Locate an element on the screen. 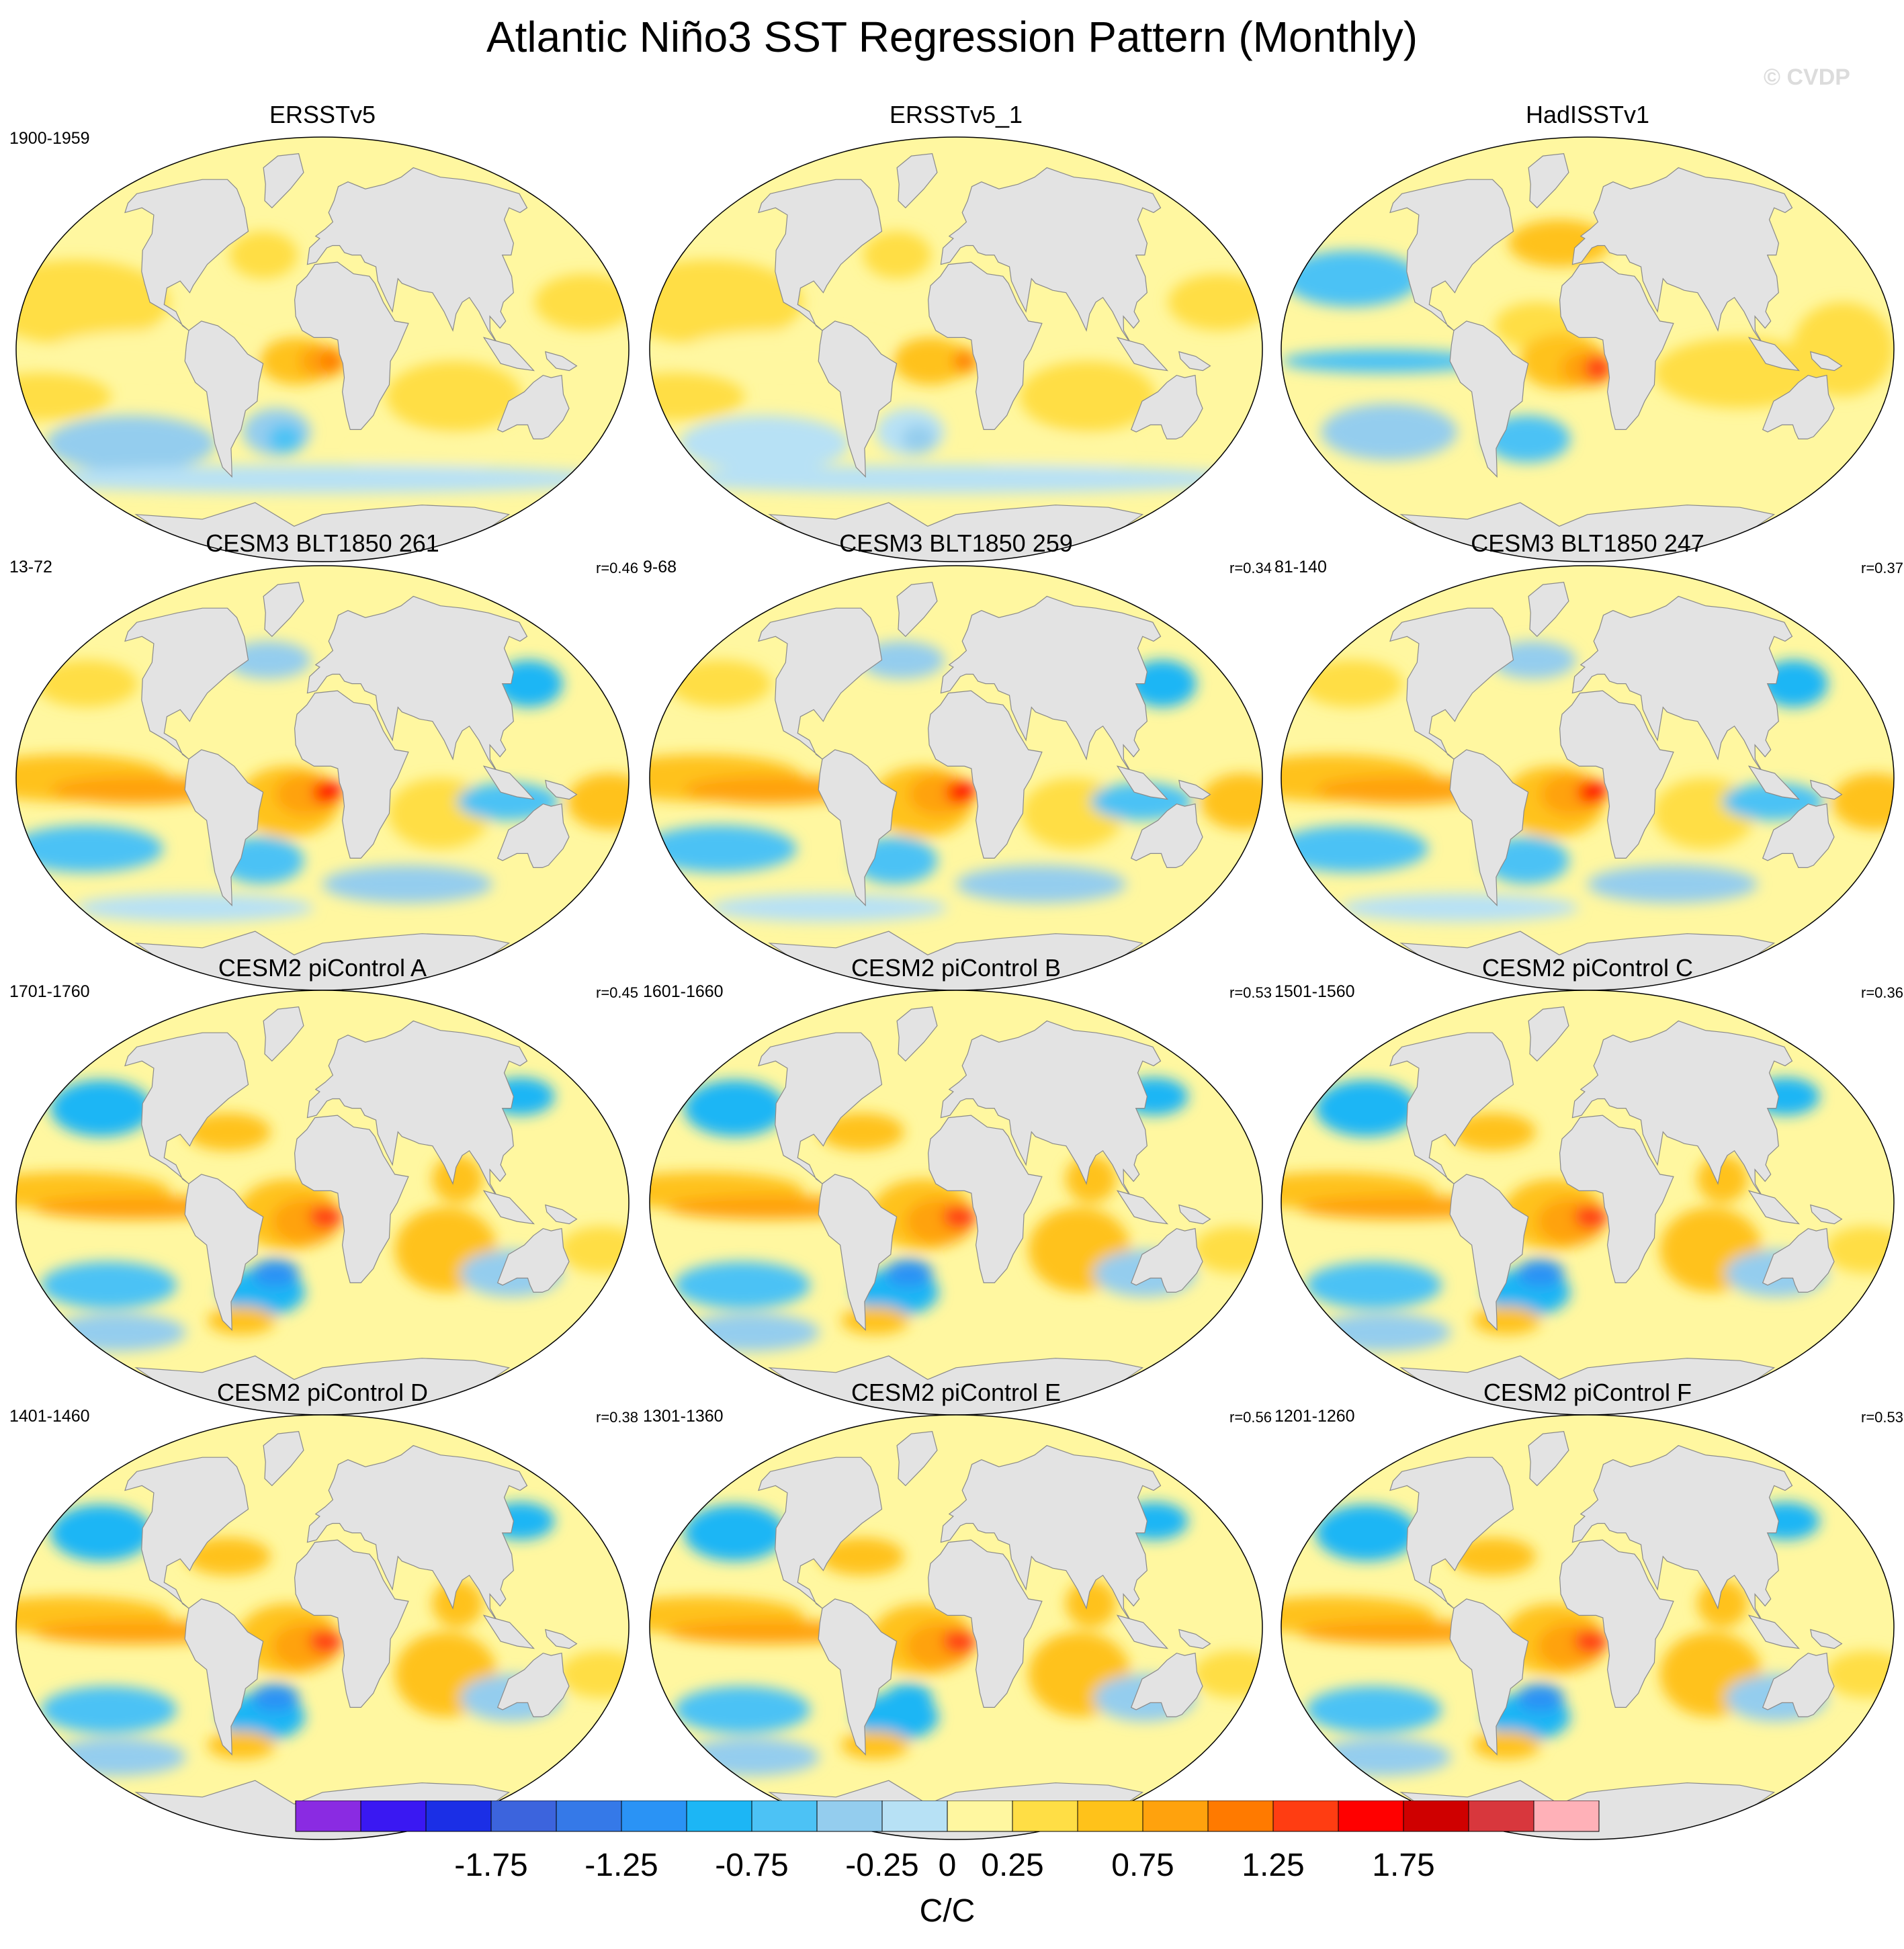  map-panel: CESM2 piControl E 1301-1360 r=0.56 is located at coordinates (956, 1614).